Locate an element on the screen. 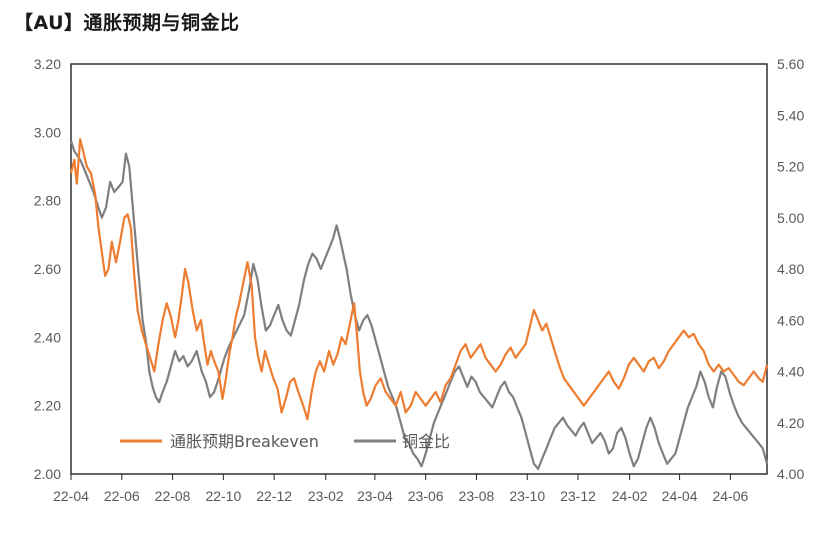  x-tick-label: 24-04 is located at coordinates (680, 496).